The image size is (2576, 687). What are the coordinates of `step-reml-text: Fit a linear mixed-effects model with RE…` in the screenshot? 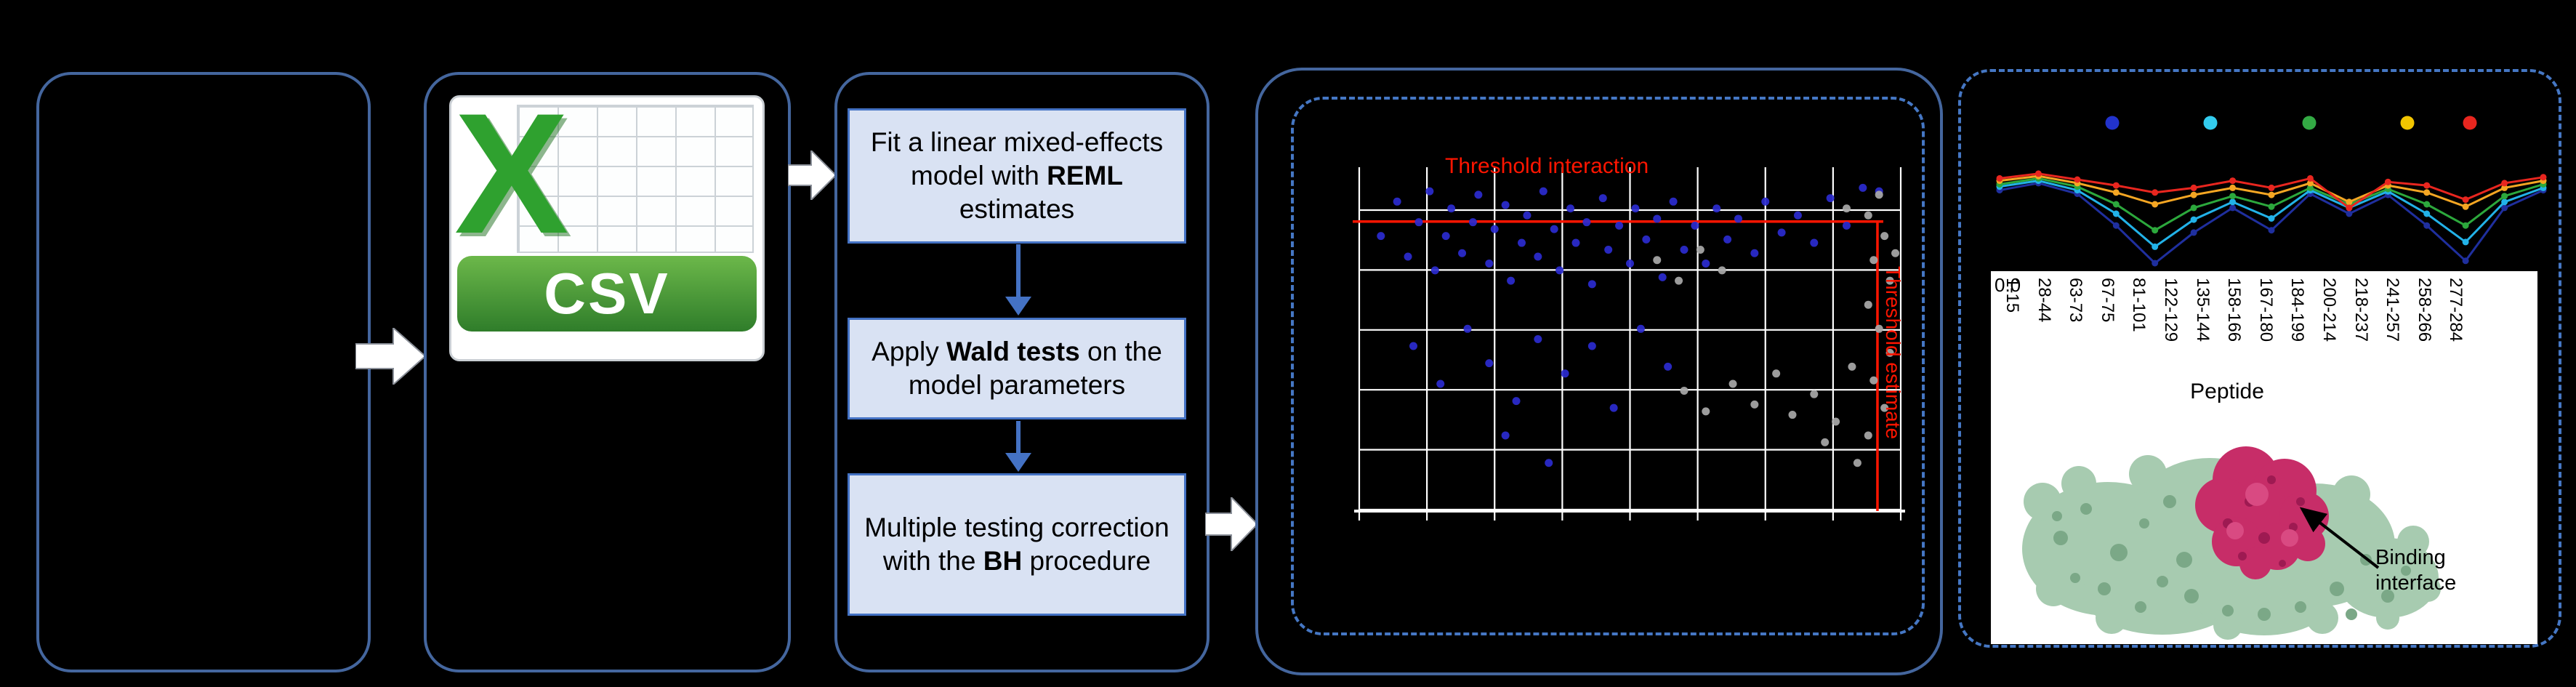 It's located at (1017, 175).